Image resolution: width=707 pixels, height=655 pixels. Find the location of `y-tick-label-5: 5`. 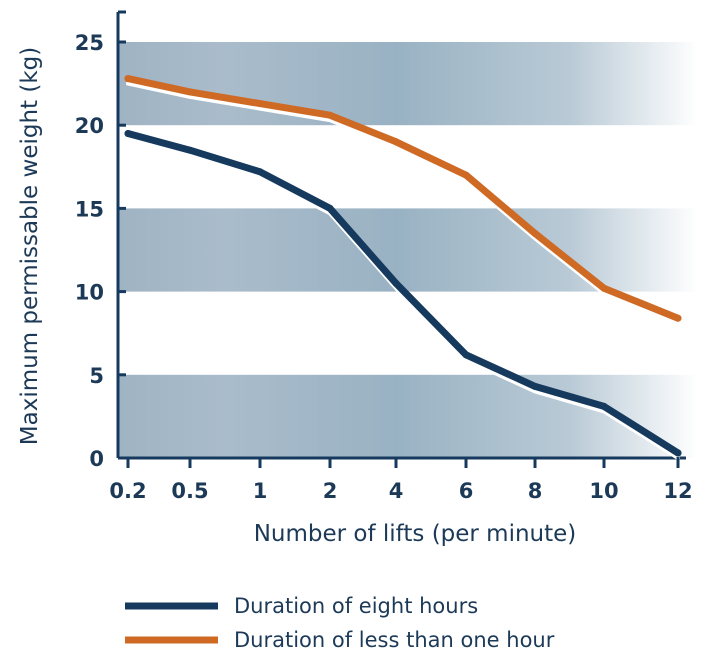

y-tick-label-5: 5 is located at coordinates (96, 376).